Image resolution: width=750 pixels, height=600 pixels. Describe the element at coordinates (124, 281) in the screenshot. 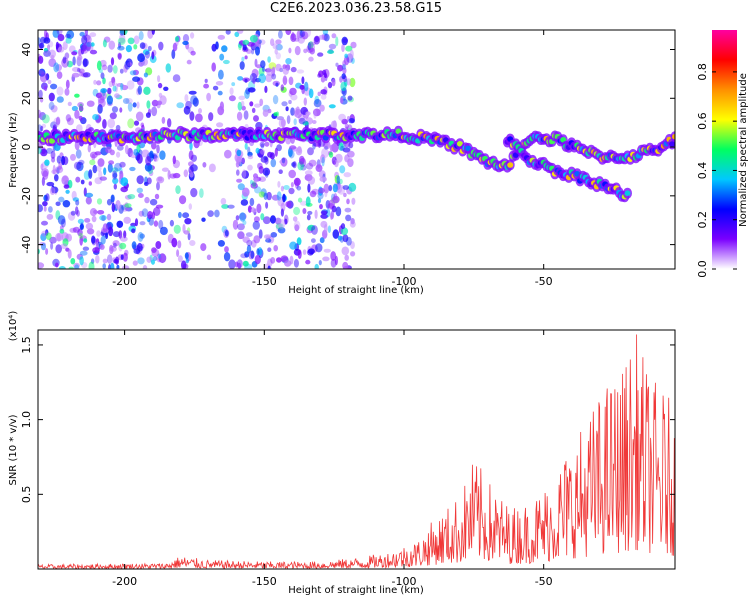

I see `x-tick-label: -200` at that location.